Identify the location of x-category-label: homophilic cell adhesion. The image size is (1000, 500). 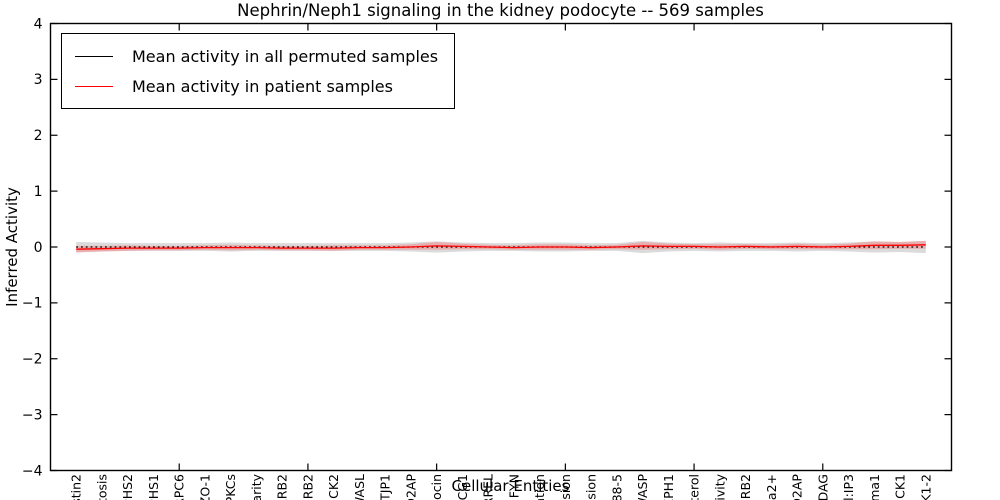
(591, 487).